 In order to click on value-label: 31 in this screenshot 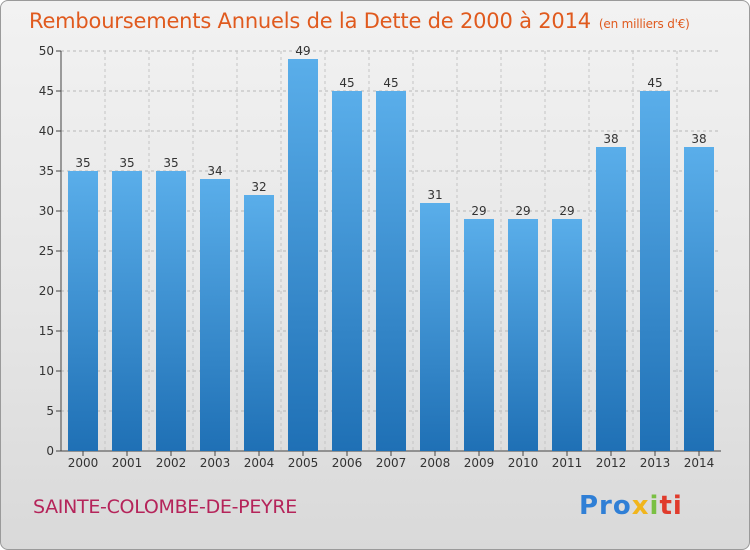, I will do `click(434, 195)`.